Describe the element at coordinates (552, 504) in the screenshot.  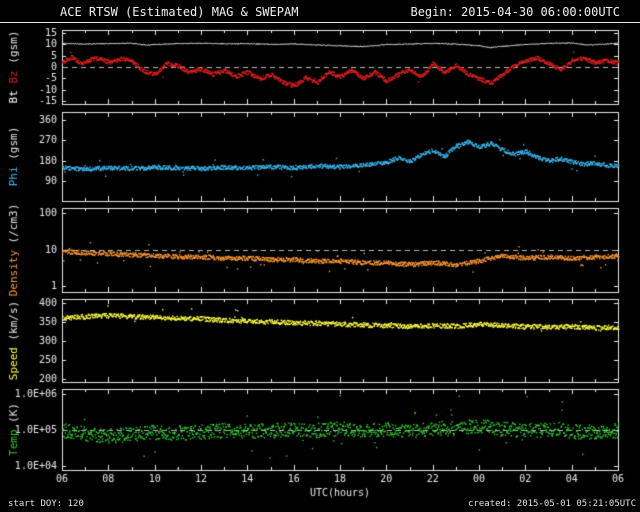
I see `created-timestamp: created: 2015-05-01 05:21:05UTC` at that location.